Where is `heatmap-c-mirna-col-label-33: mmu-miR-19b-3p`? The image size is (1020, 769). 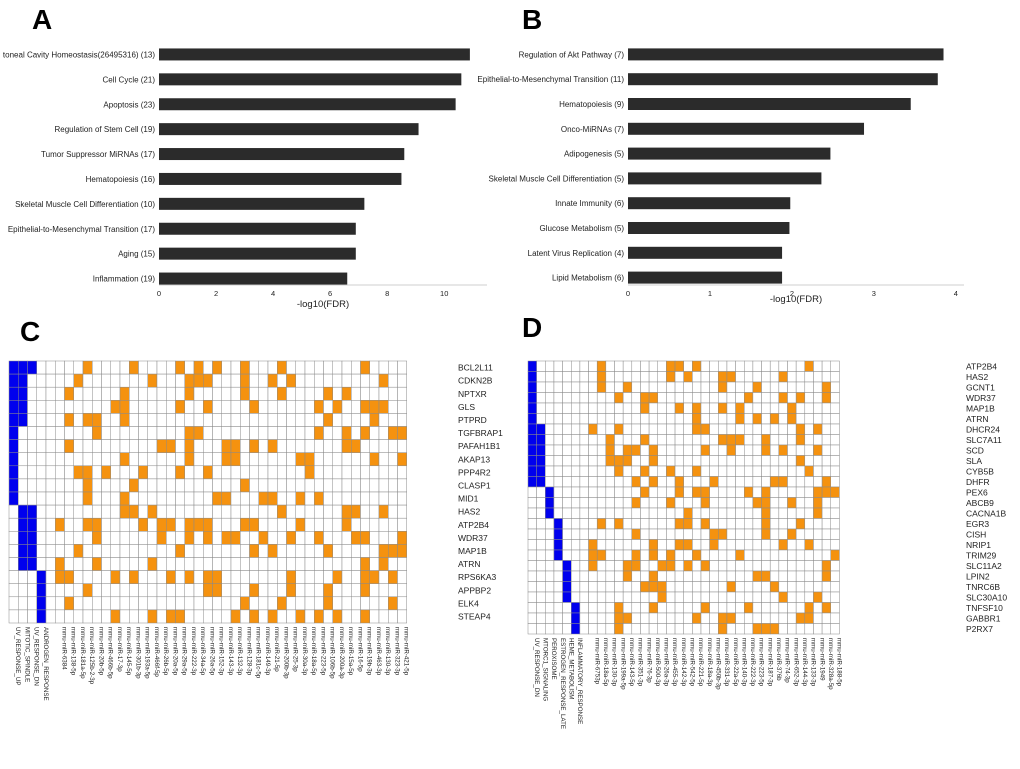 heatmap-c-mirna-col-label-33: mmu-miR-19b-3p is located at coordinates (369, 651).